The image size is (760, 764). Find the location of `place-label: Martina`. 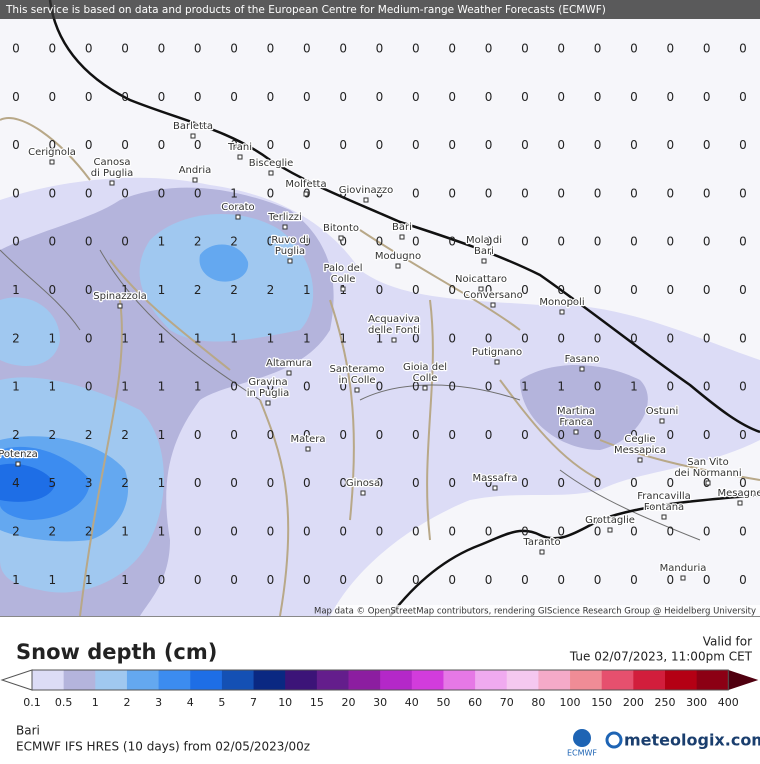

place-label: Martina is located at coordinates (576, 411).